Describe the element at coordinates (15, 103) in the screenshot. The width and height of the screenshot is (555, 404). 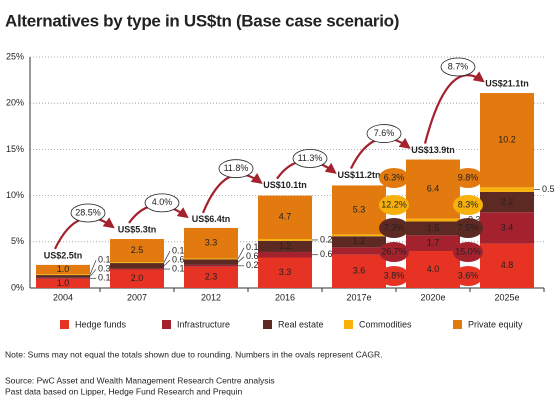
I see `y-tick-label: 20%` at that location.